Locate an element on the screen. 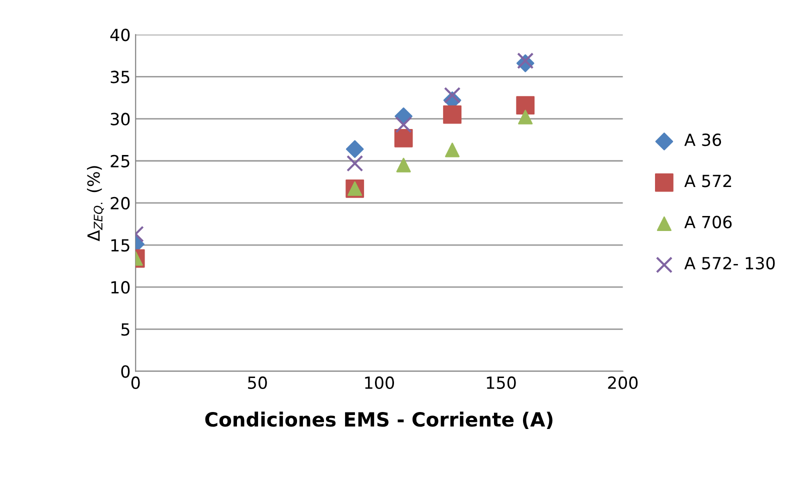 This screenshot has width=812, height=495. y-tick-label: 35 is located at coordinates (120, 77).